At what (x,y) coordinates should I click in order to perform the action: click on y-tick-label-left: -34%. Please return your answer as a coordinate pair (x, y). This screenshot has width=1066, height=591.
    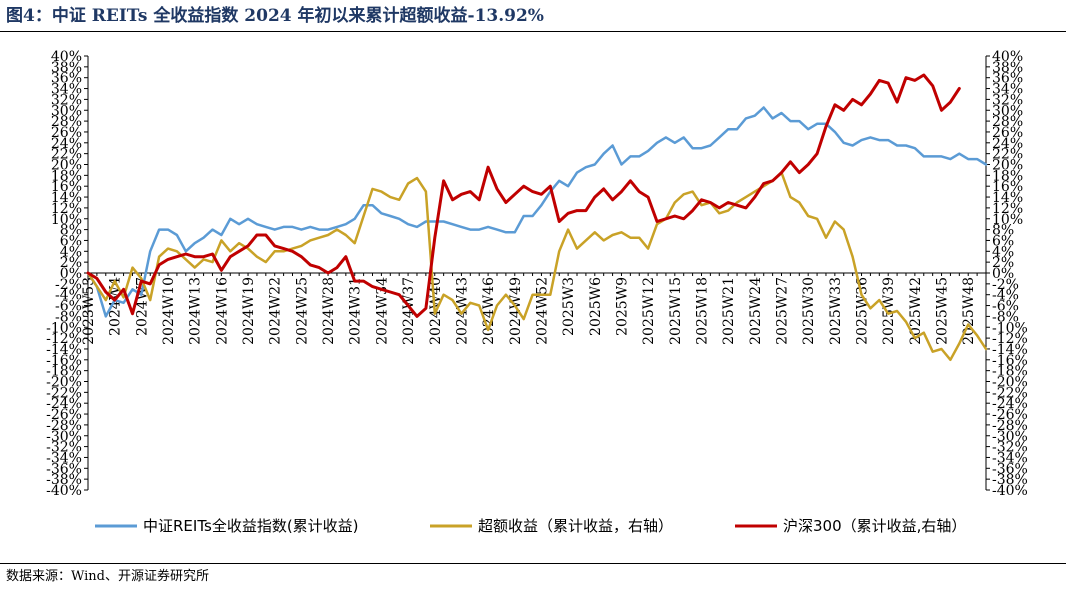
    Looking at the image, I should click on (64, 458).